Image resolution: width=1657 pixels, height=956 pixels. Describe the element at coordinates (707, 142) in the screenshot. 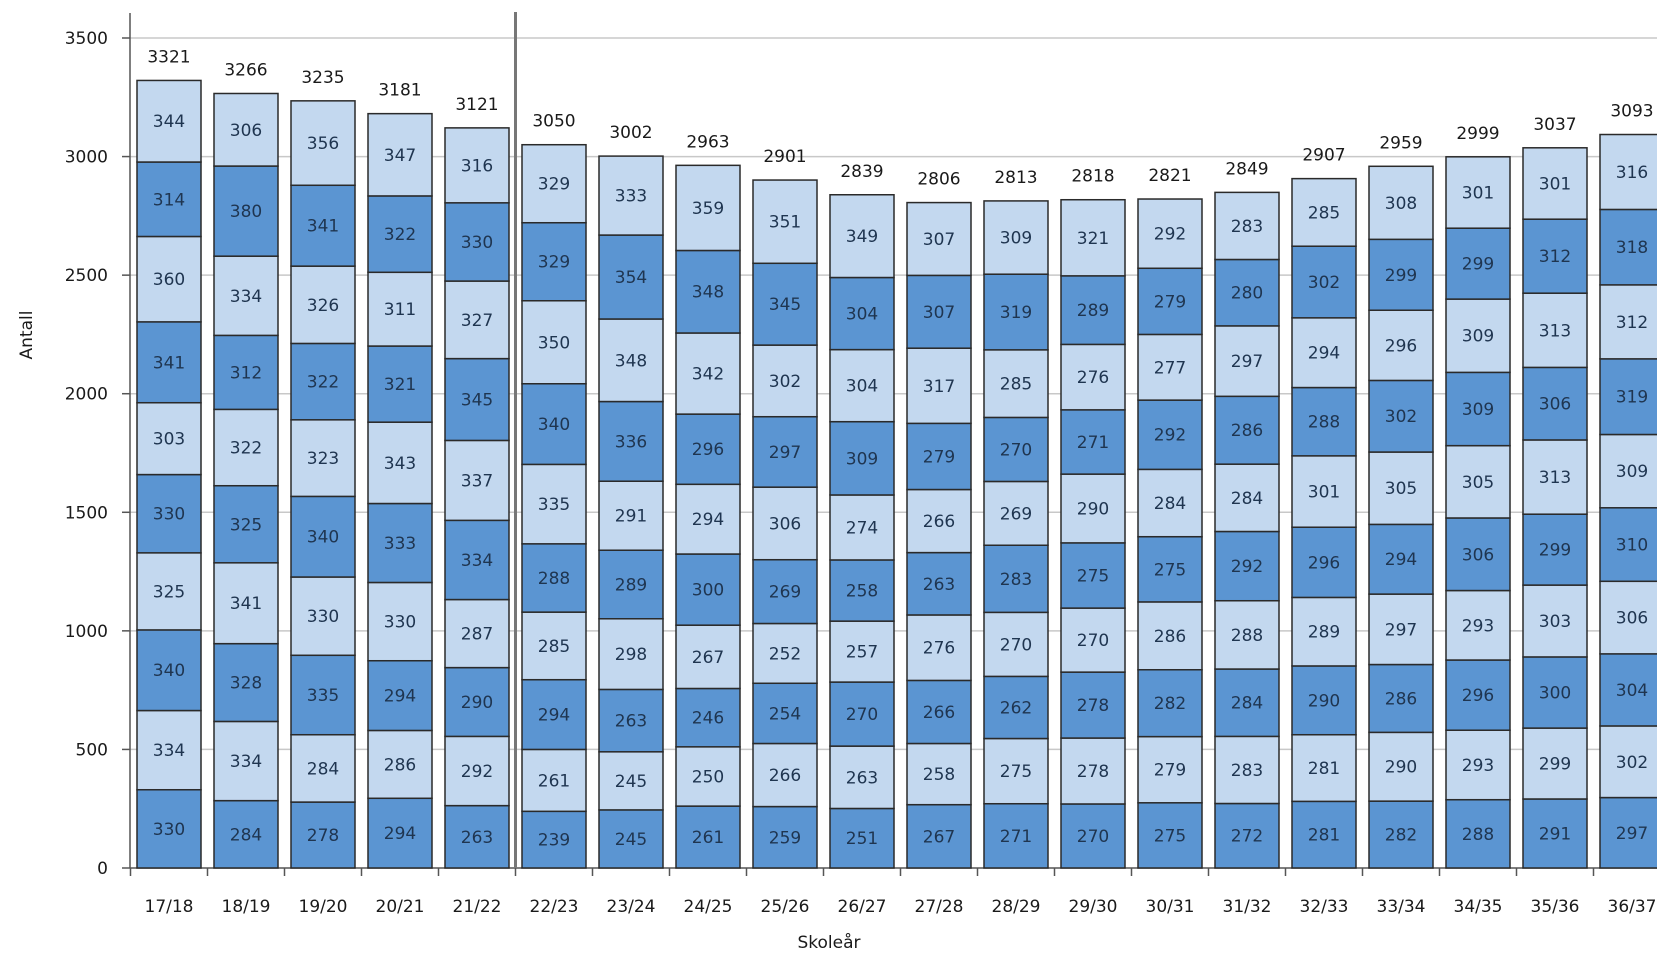

I see `total-label: 2963` at that location.